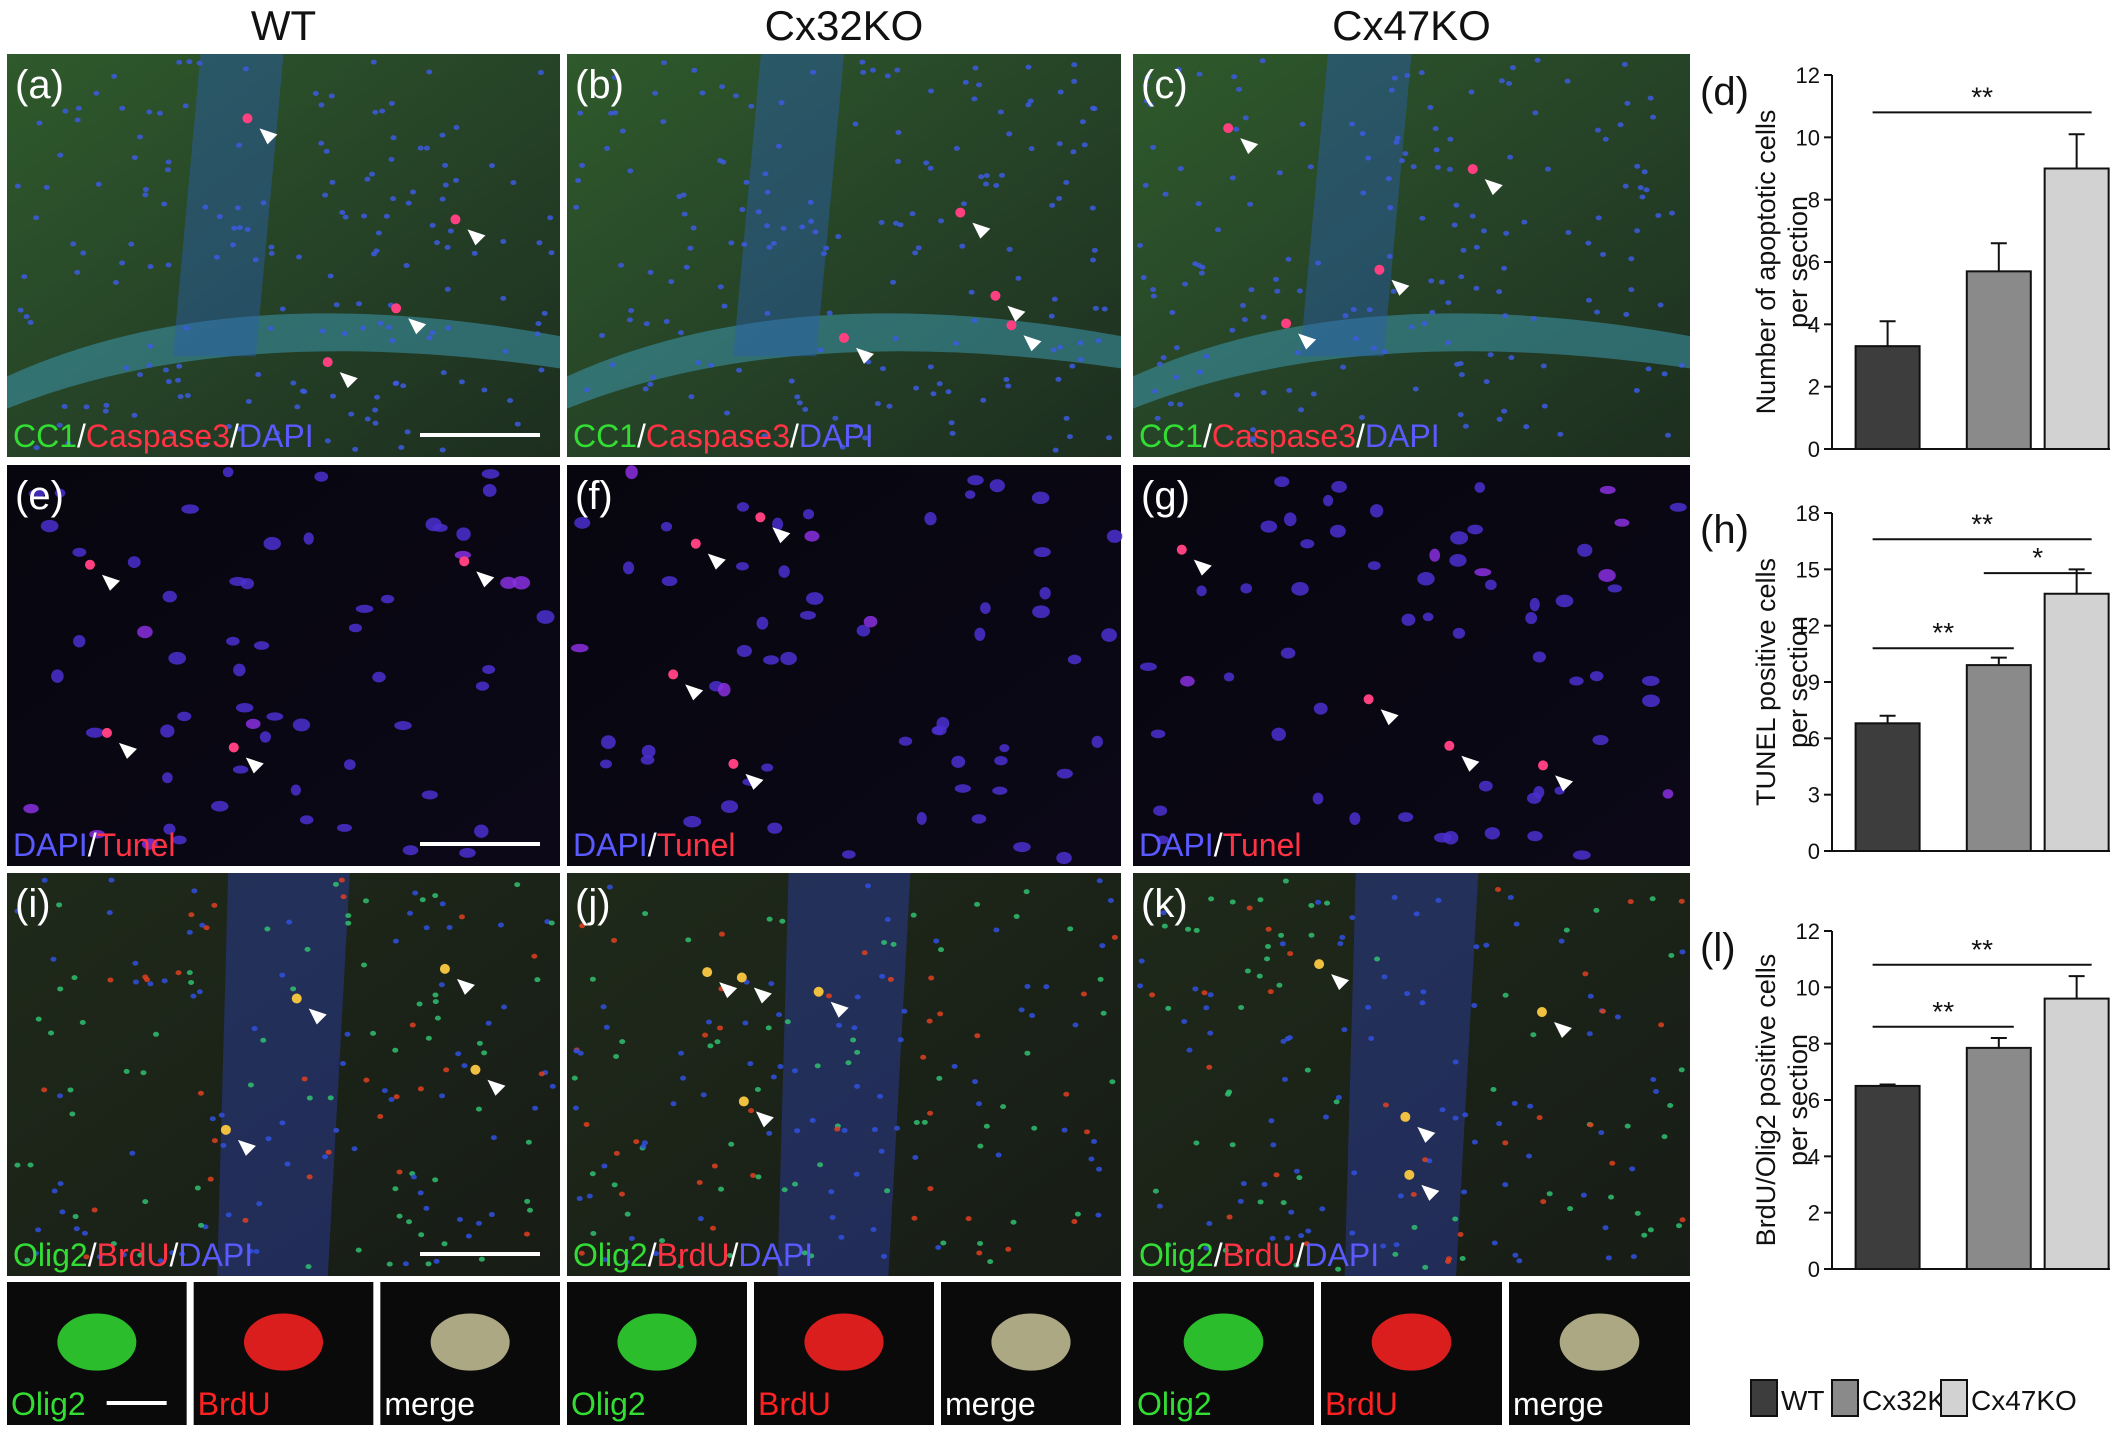  I want to click on panel-label: (f), so click(594, 496).